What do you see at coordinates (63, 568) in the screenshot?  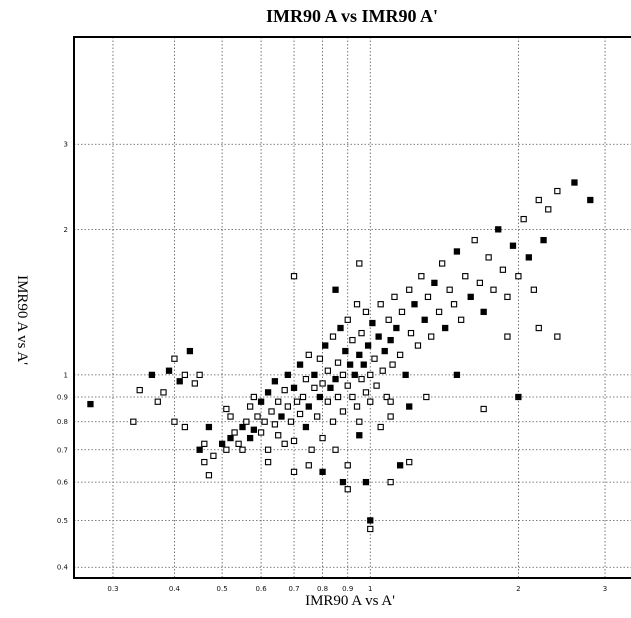 I see `y-tick-label: 0.4` at bounding box center [63, 568].